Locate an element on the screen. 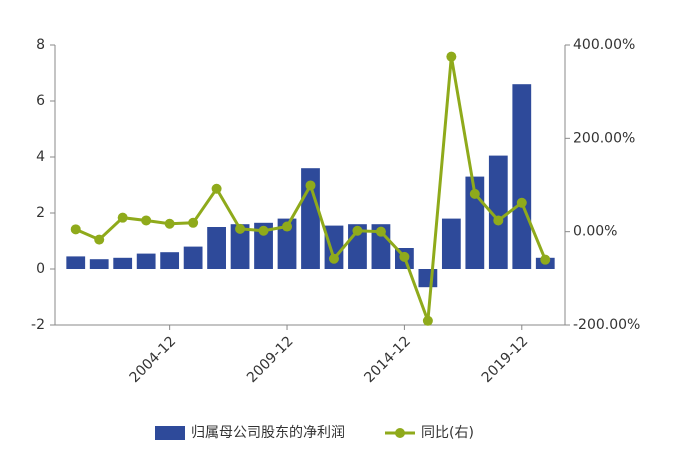 This screenshot has height=459, width=685. y2-tick-label: 400.00% is located at coordinates (604, 45).